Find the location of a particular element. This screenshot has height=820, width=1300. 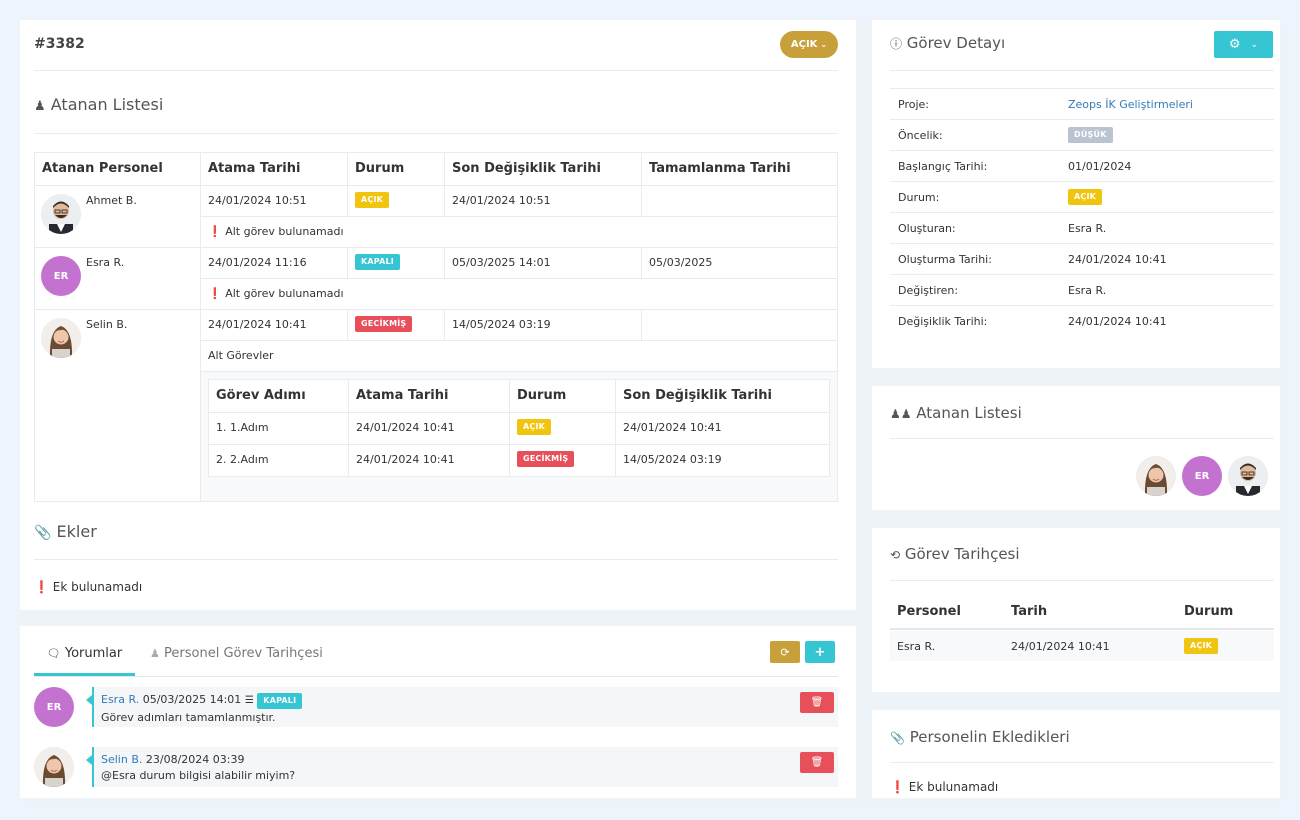

info-icon: ⓘ is located at coordinates (896, 44).